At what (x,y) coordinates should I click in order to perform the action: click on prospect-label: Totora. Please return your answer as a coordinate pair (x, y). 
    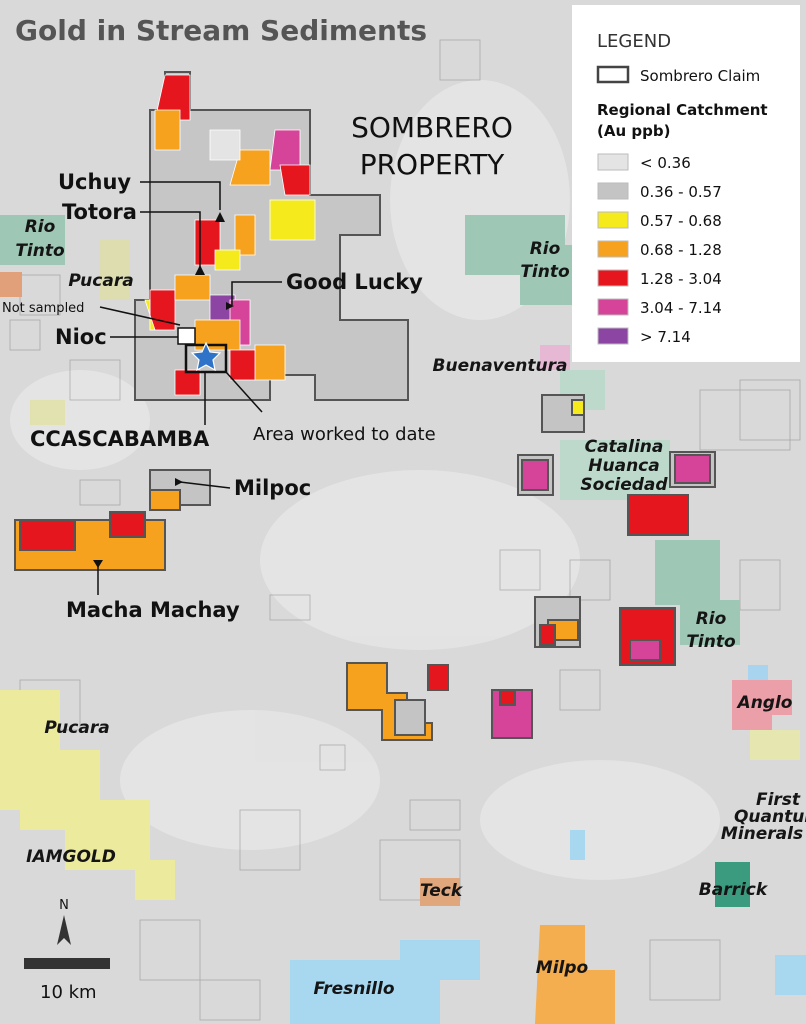
    Looking at the image, I should click on (99, 212).